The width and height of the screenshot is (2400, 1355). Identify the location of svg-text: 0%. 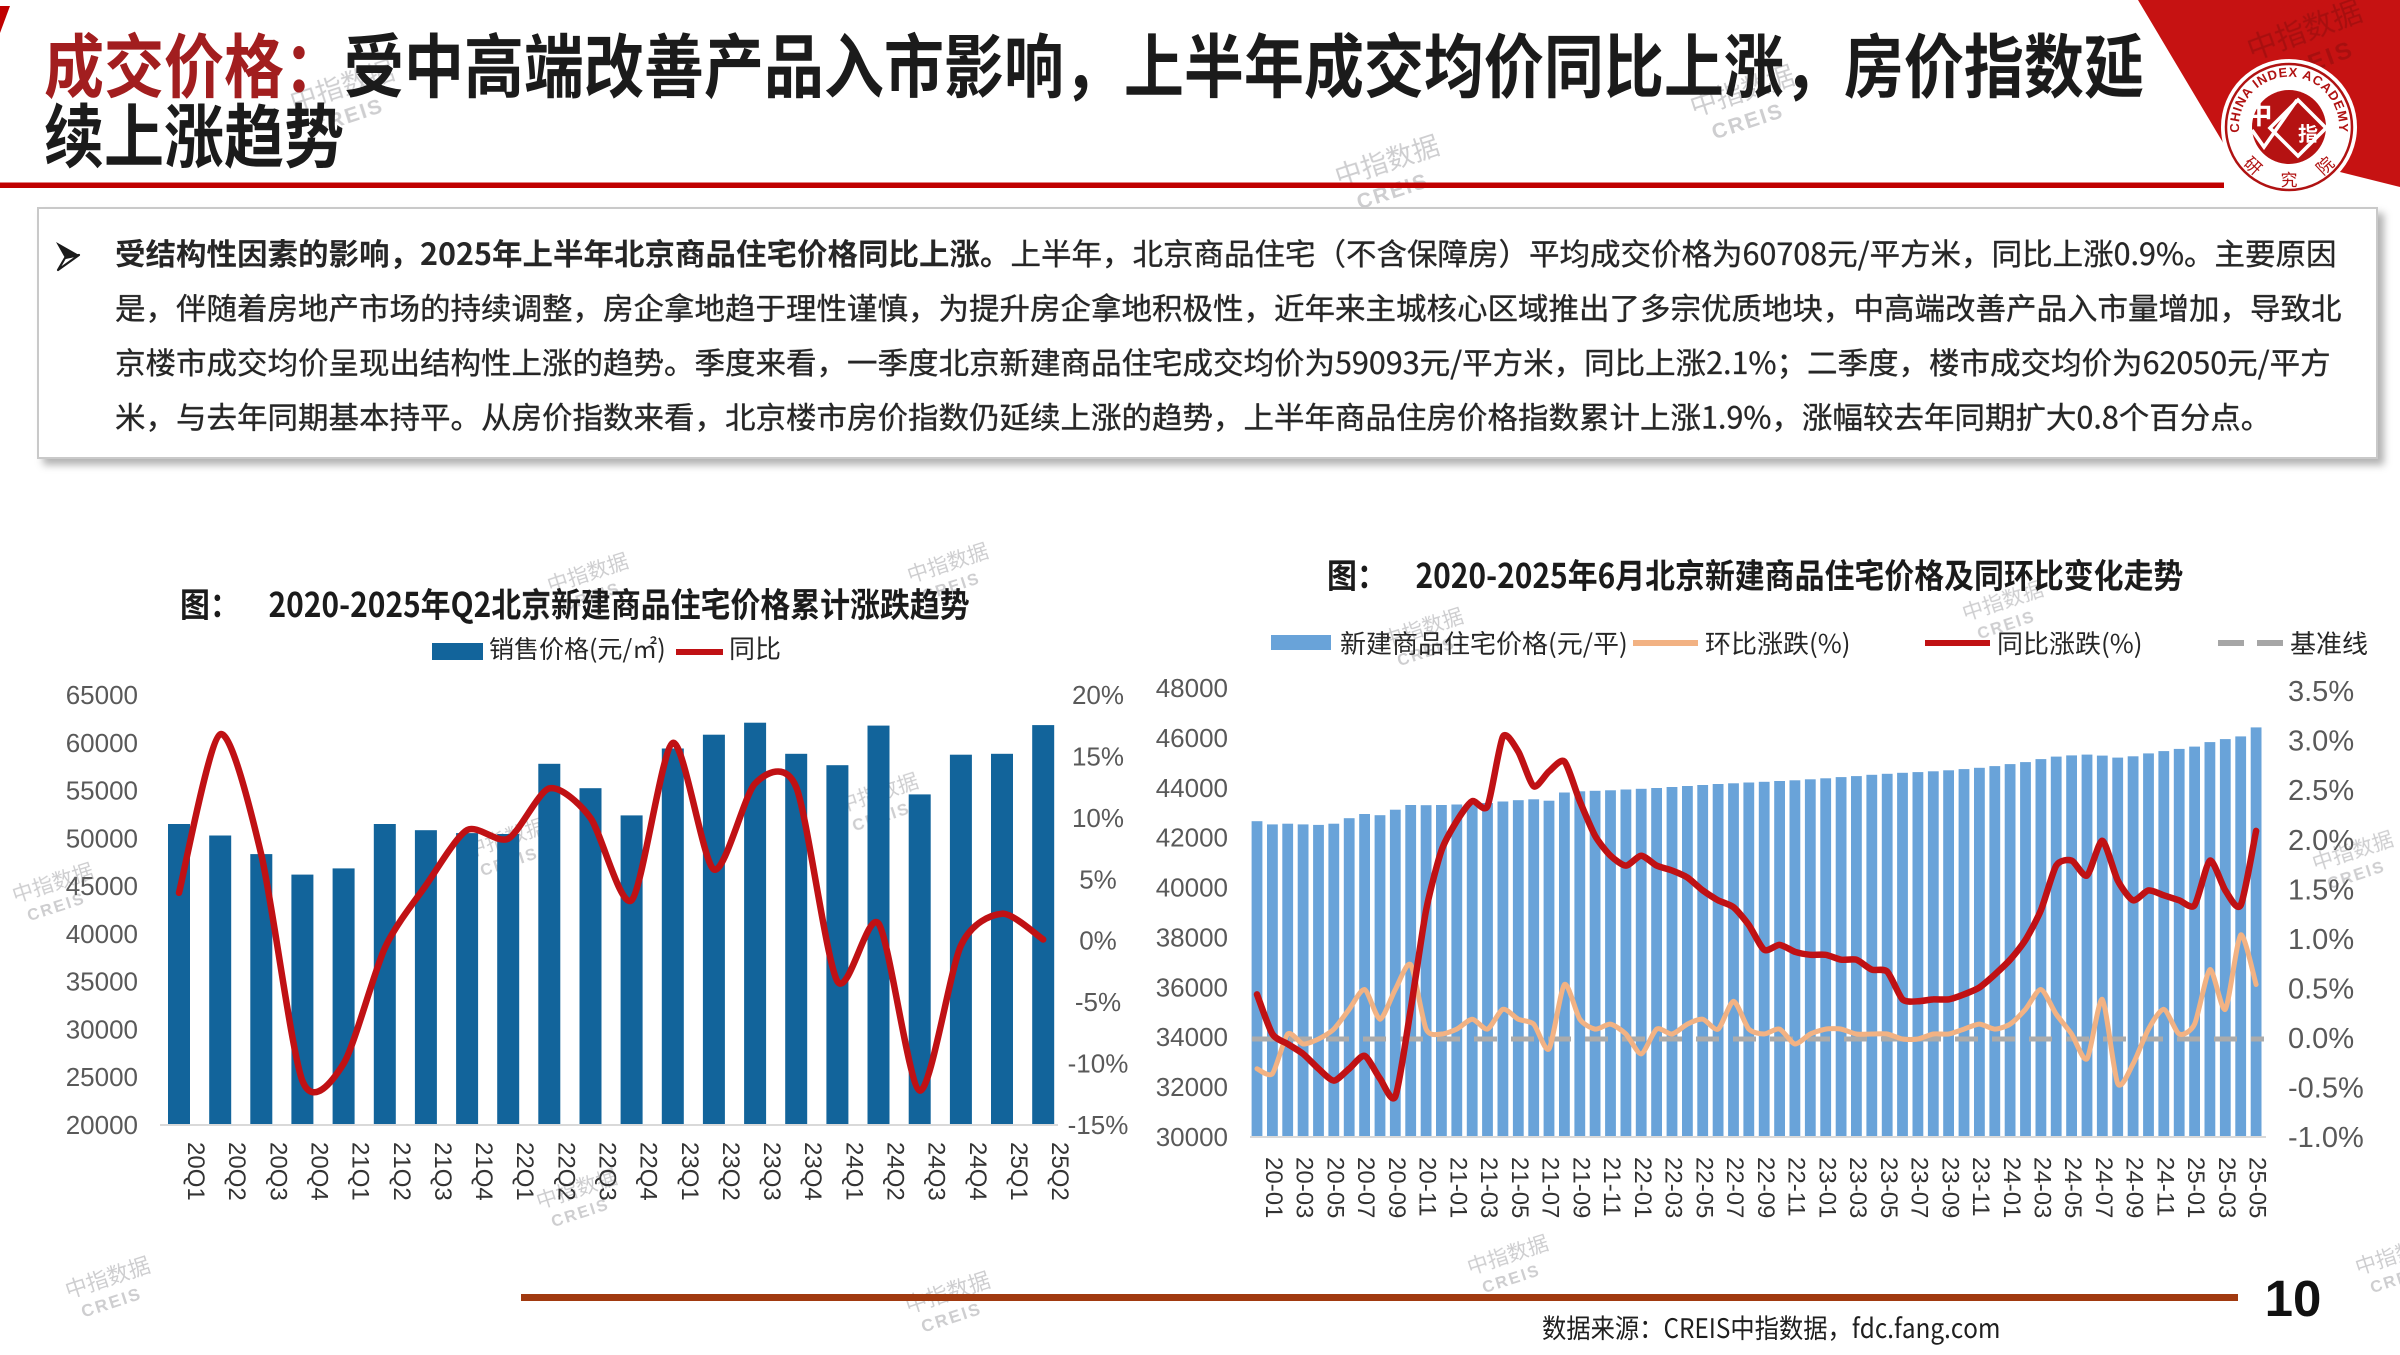
(1098, 941).